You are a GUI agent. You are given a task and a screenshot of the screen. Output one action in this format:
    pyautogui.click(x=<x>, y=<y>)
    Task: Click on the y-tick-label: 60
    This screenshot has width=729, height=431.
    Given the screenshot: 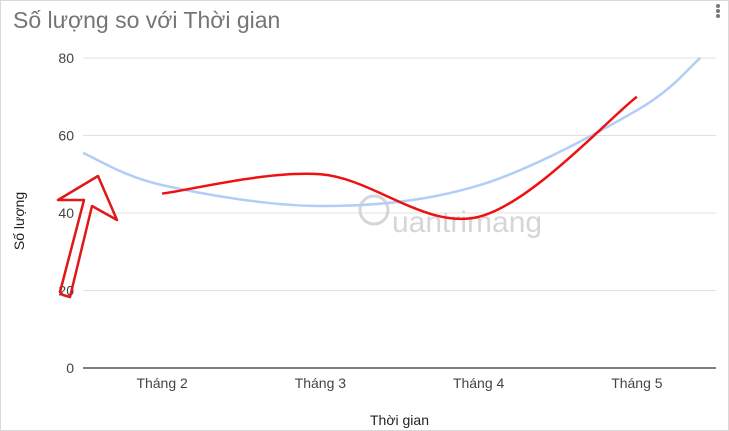 What is the action you would take?
    pyautogui.click(x=66, y=136)
    